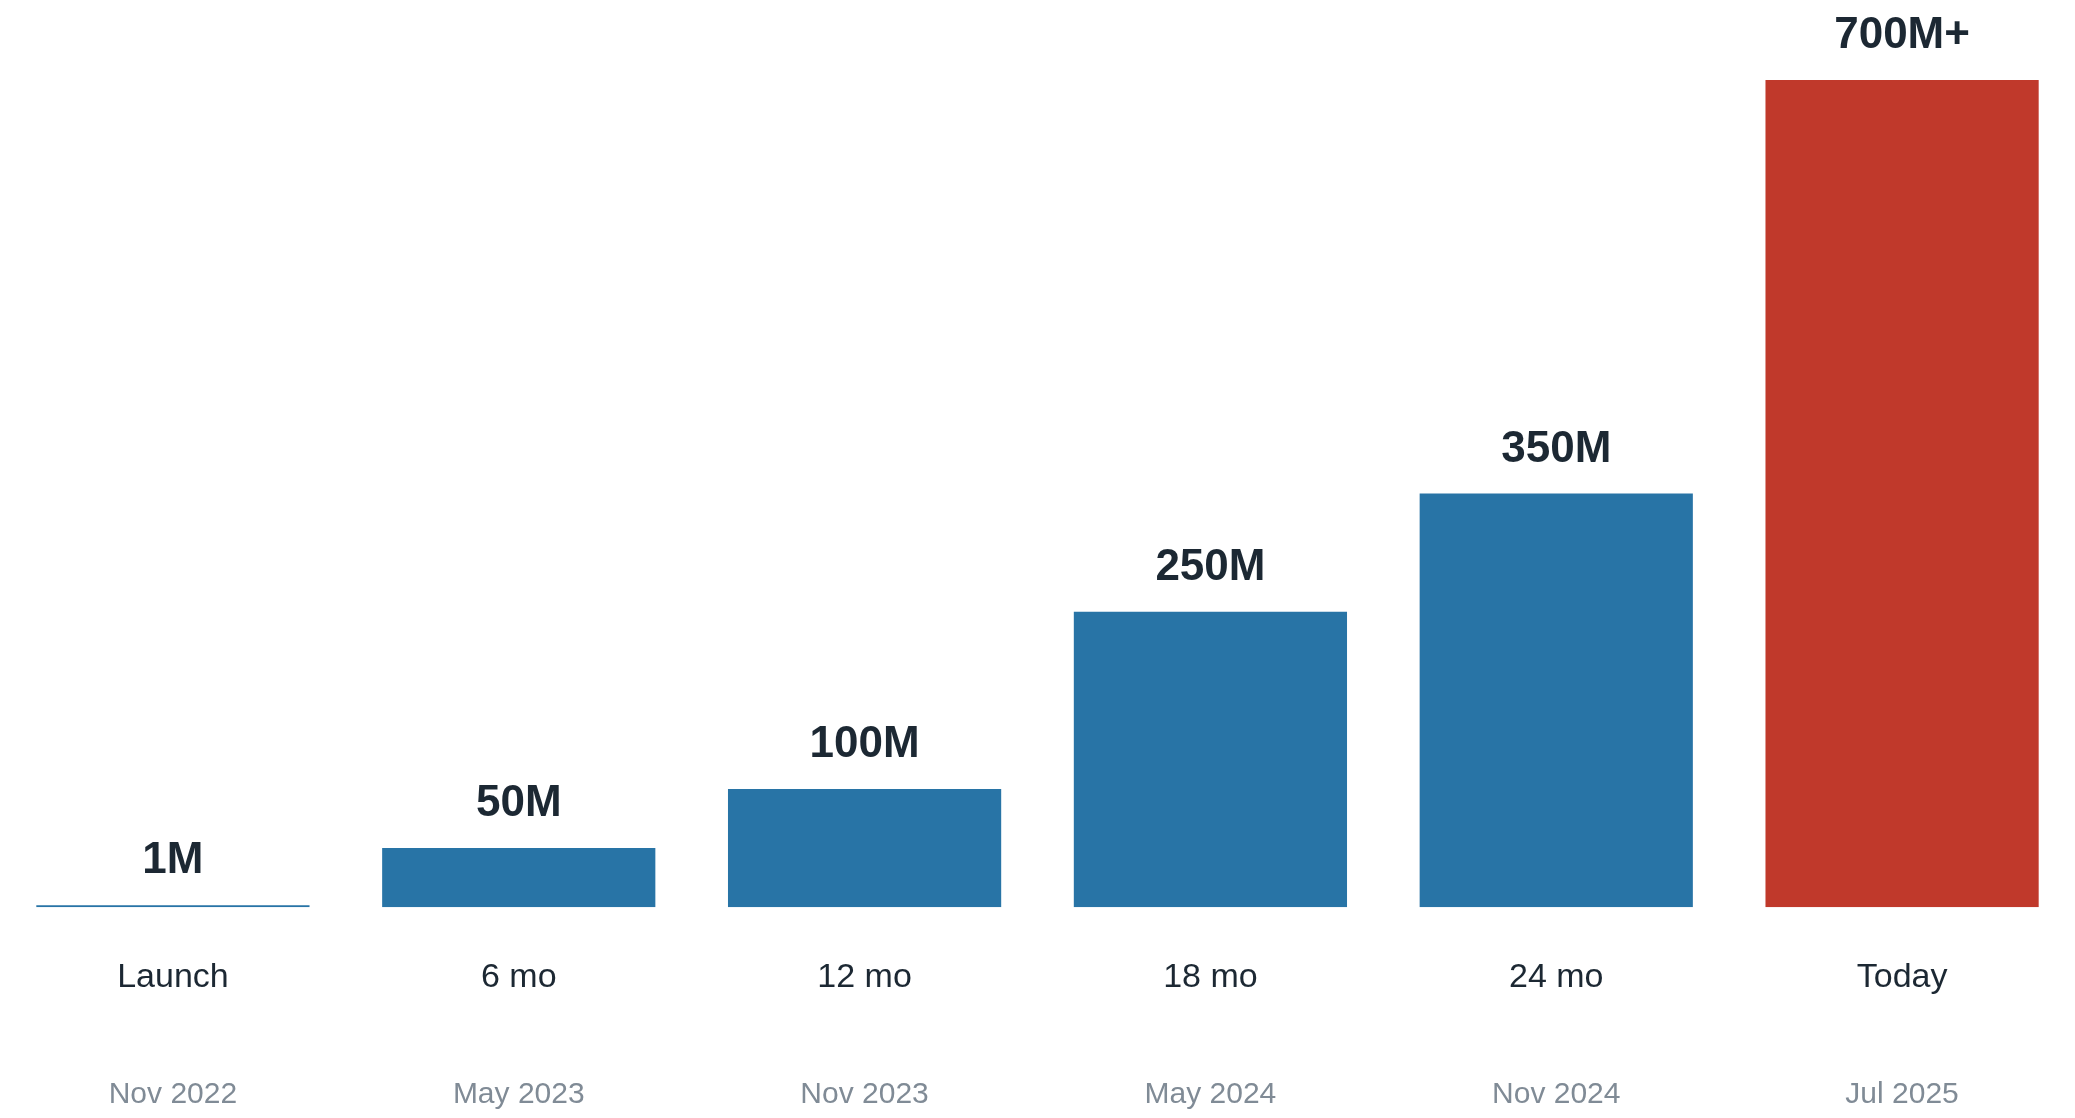  What do you see at coordinates (173, 1093) in the screenshot?
I see `text: Nov 2022` at bounding box center [173, 1093].